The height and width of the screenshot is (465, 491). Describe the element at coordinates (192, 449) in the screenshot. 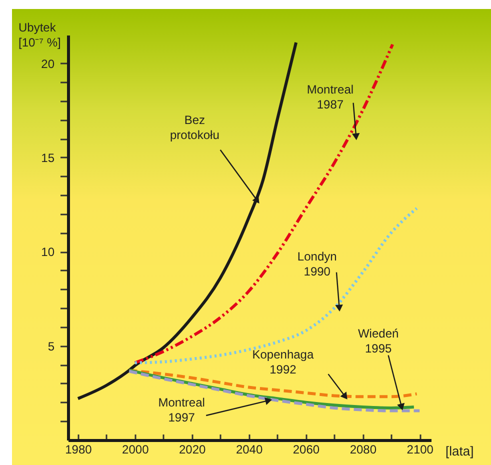

I see `x-tick-label: 2020` at that location.